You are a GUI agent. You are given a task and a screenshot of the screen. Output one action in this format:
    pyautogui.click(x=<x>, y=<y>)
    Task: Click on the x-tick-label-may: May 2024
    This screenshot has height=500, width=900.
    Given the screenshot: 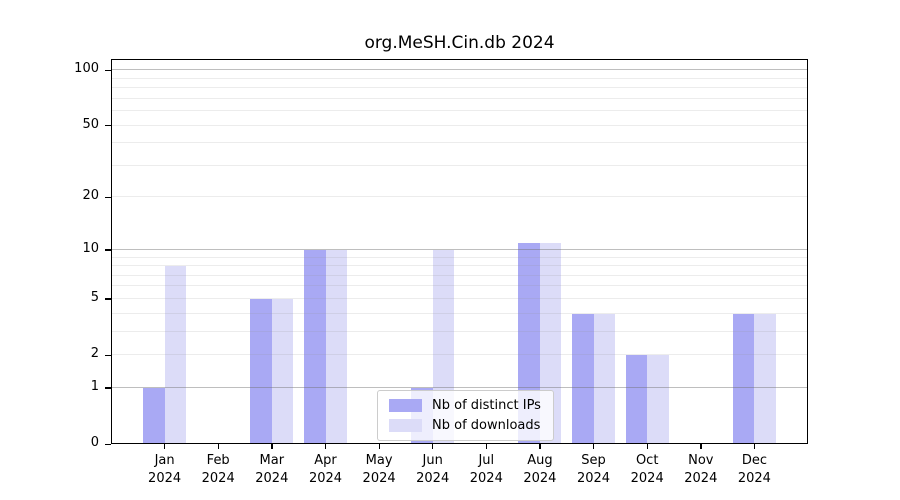 What is the action you would take?
    pyautogui.click(x=379, y=470)
    